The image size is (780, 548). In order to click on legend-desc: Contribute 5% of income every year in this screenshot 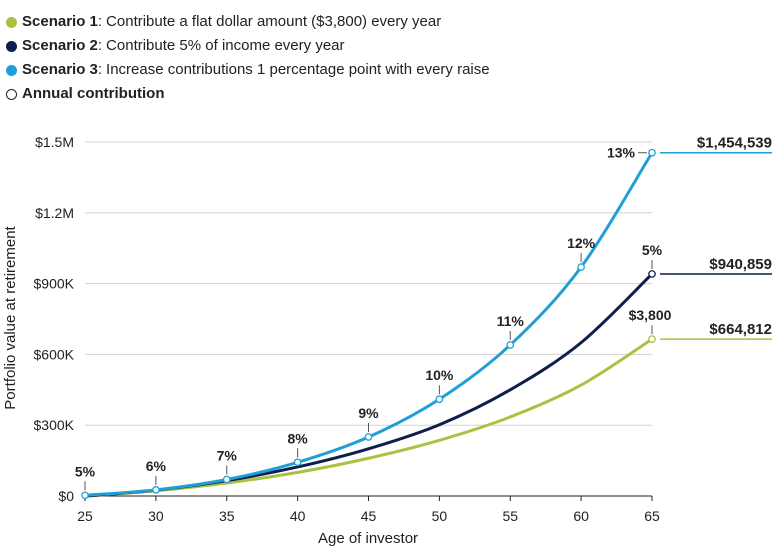, I will do `click(225, 45)`.